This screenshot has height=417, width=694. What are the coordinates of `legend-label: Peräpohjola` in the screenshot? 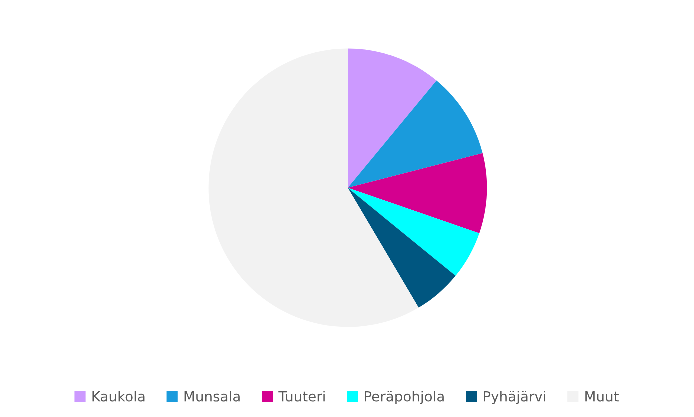 It's located at (404, 397).